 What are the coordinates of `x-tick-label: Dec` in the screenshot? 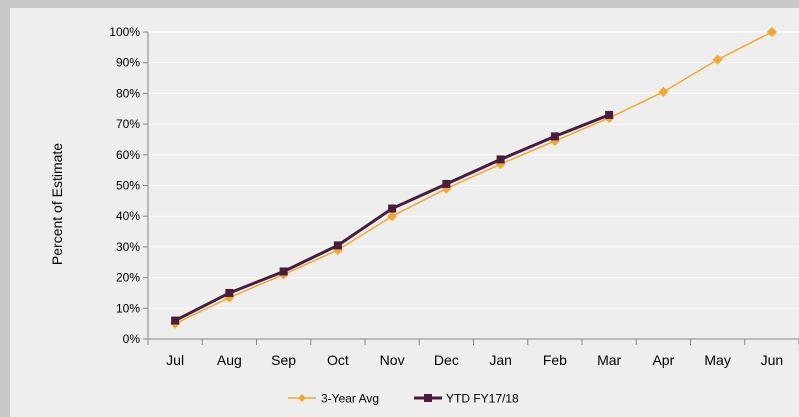 It's located at (446, 360).